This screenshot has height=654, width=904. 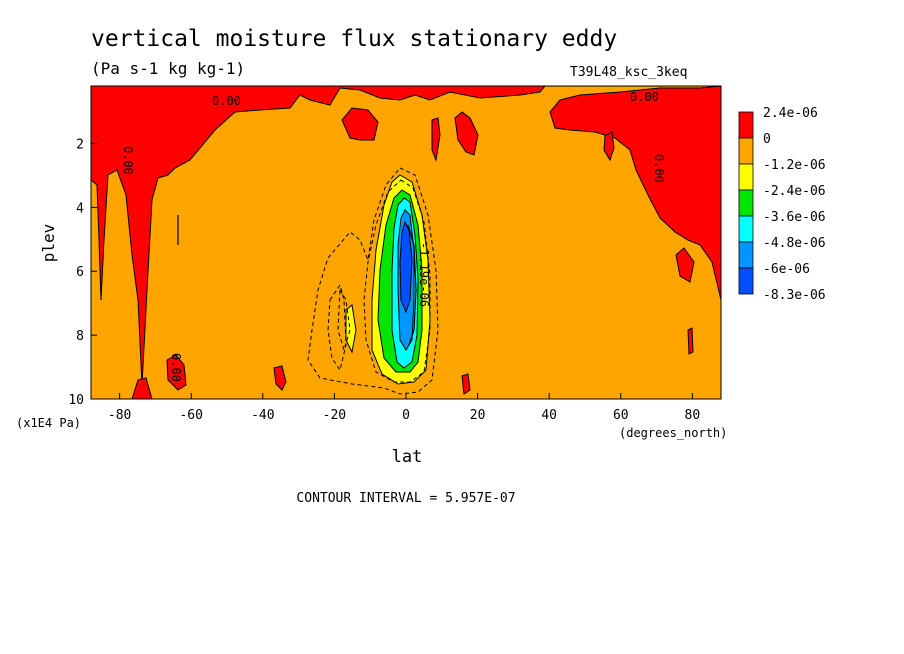 What do you see at coordinates (644, 97) in the screenshot?
I see `contour-label-2: 0.00` at bounding box center [644, 97].